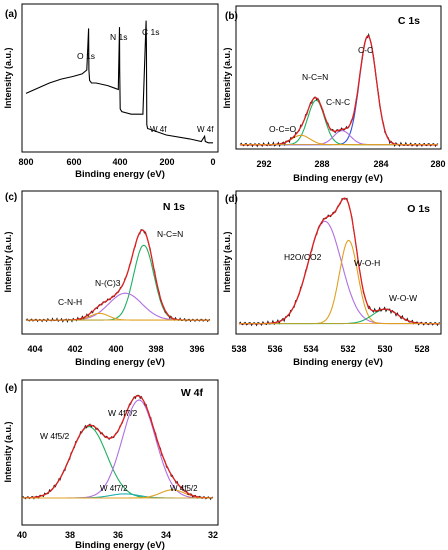 The height and width of the screenshot is (550, 448). I want to click on panel-c-frame, so click(120, 262).